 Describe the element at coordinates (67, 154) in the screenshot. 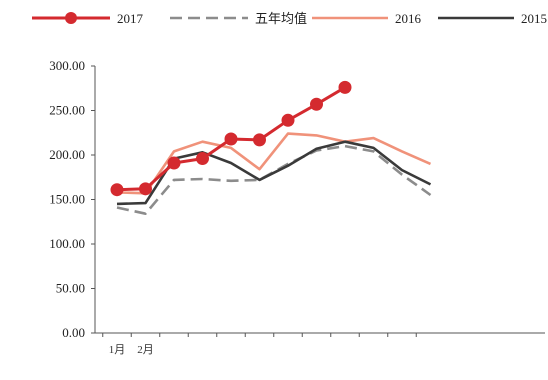

I see `y-tick-label: 200.00` at that location.